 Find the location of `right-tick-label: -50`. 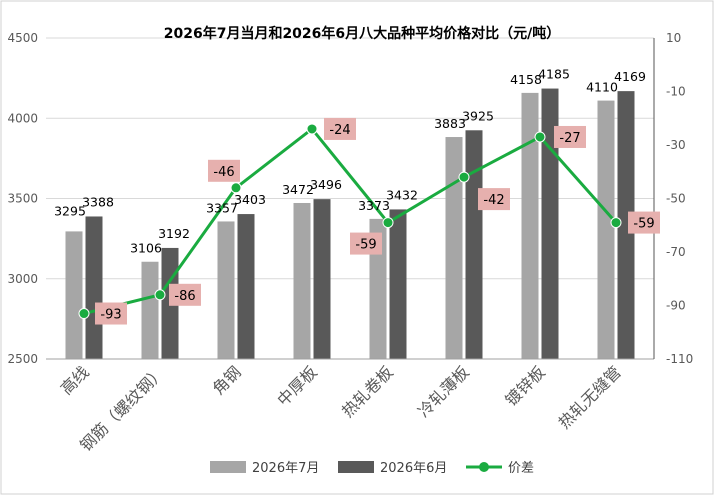

right-tick-label: -50 is located at coordinates (676, 199).